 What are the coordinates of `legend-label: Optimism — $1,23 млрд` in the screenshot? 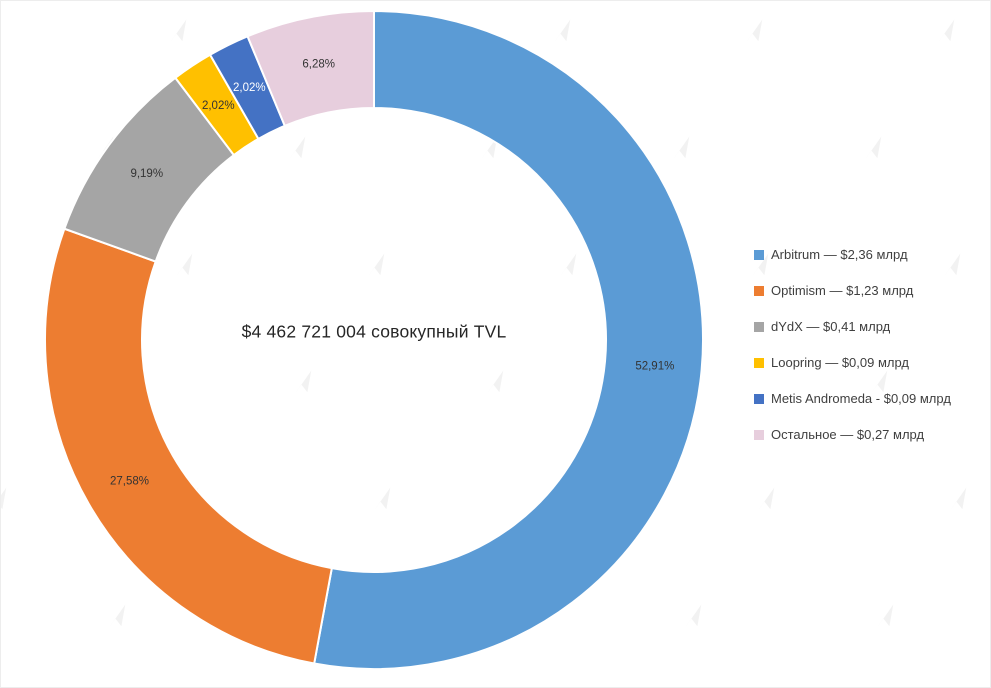 It's located at (842, 290).